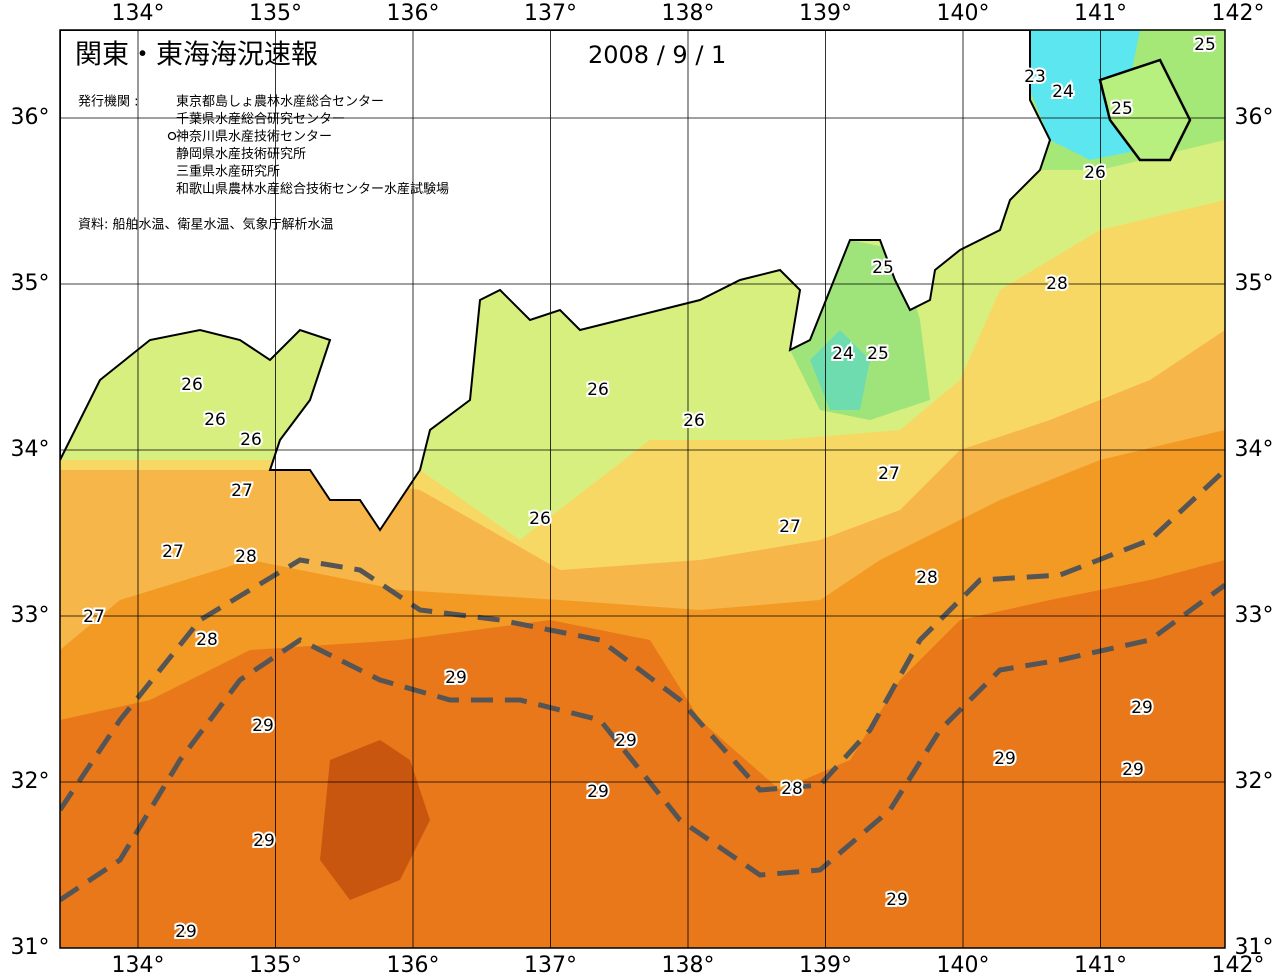  What do you see at coordinates (1238, 13) in the screenshot?
I see `lon-label-top: 142°` at bounding box center [1238, 13].